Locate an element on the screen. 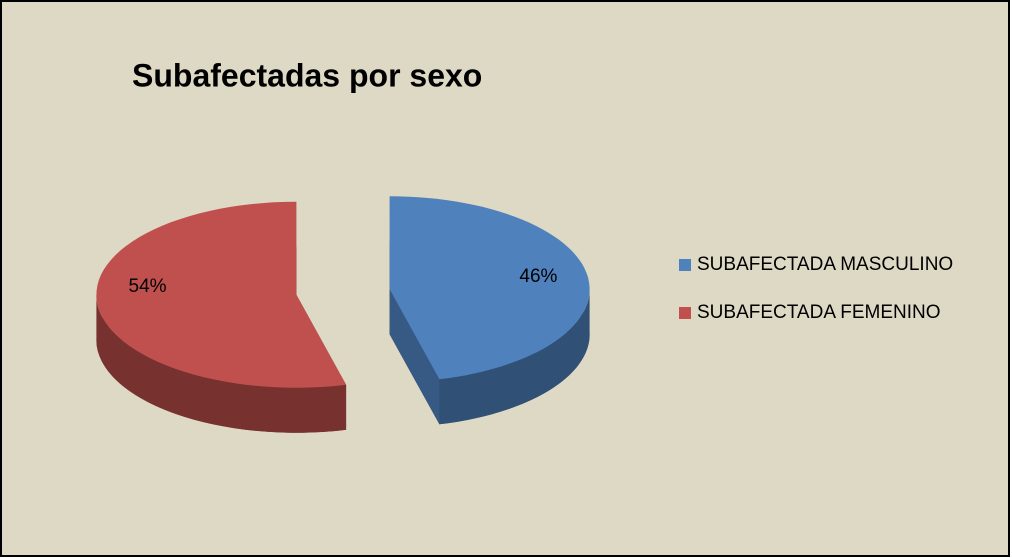  legend-label: SUBAFECTADA MASCULINO is located at coordinates (825, 264).